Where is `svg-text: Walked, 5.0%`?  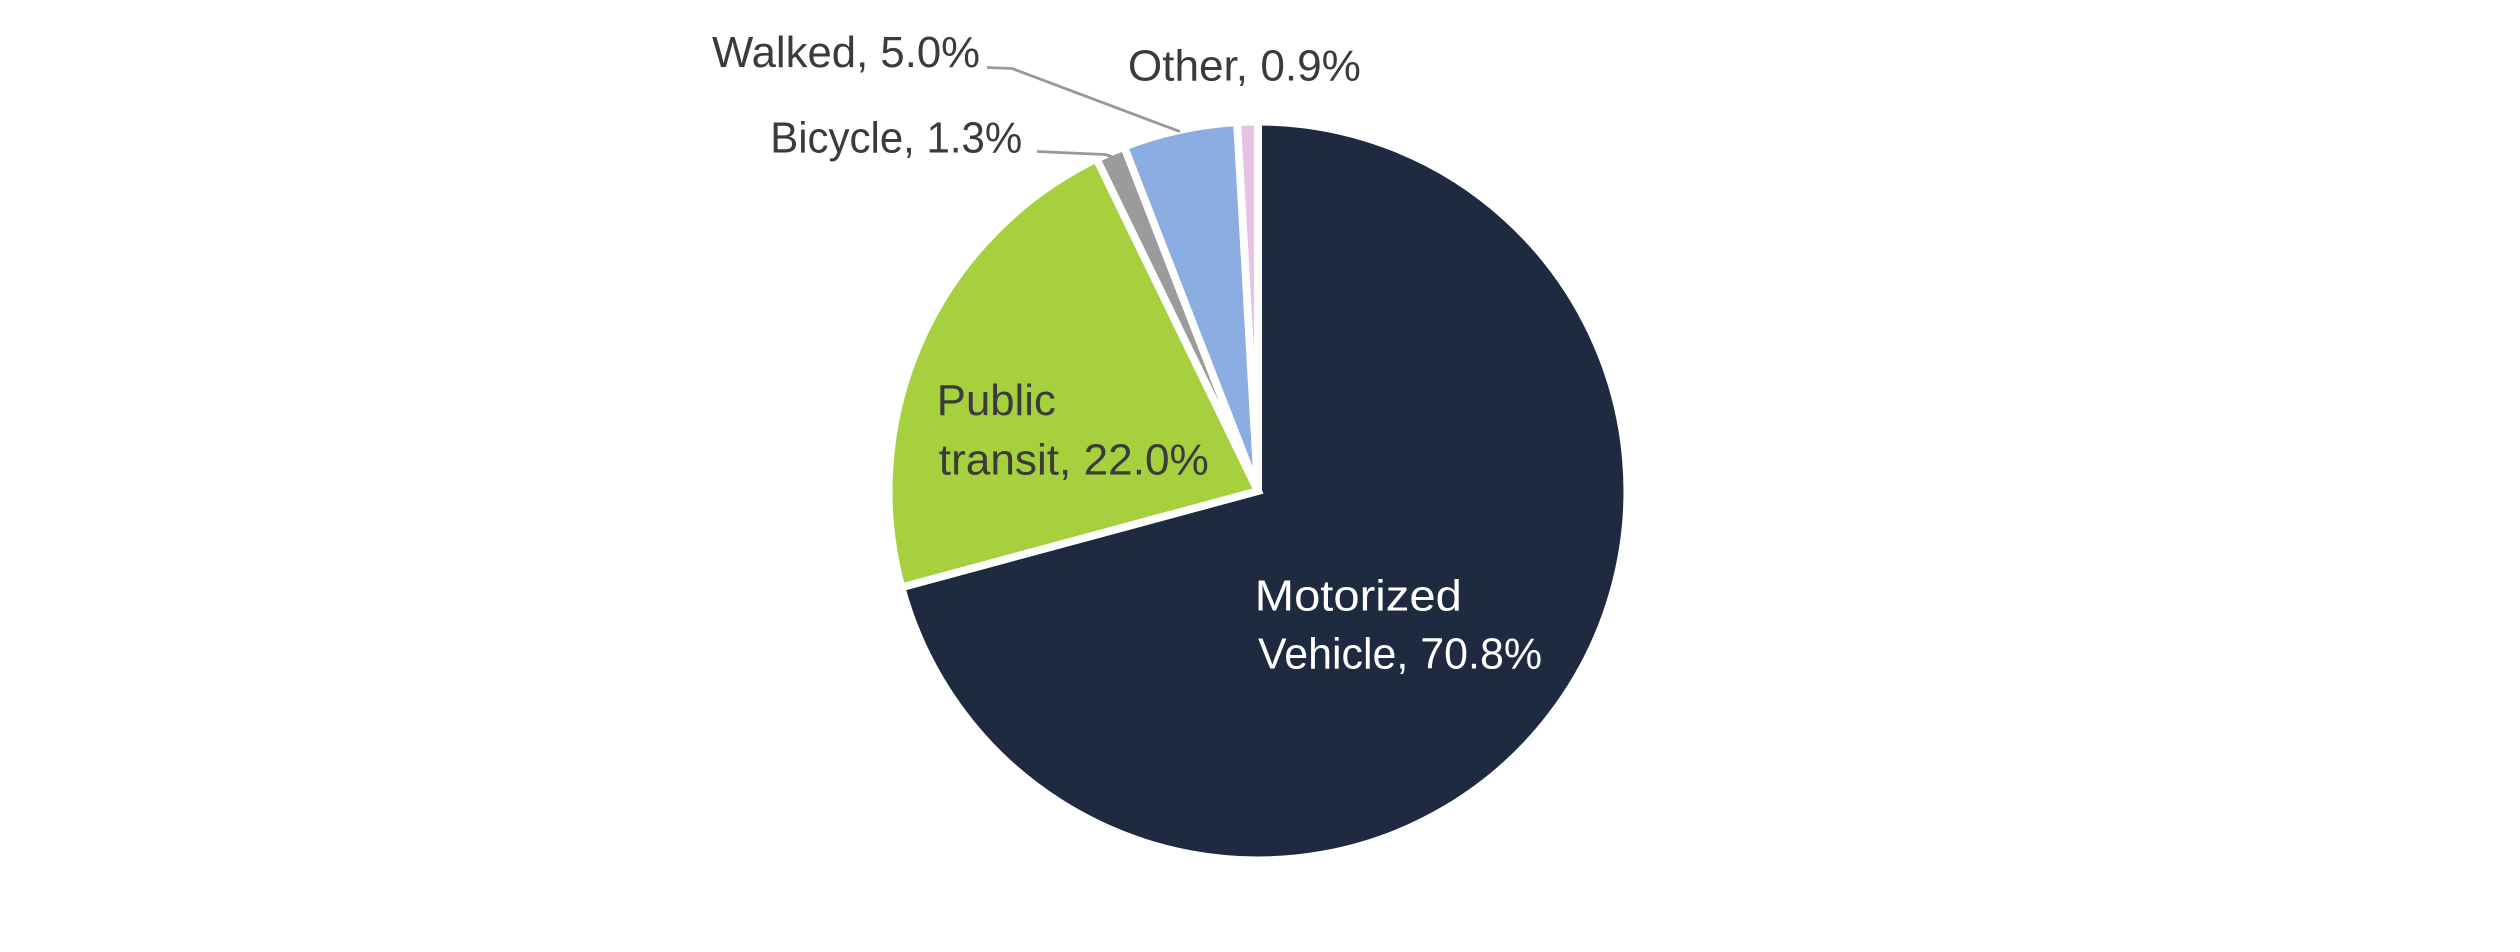 svg-text: Walked, 5.0% is located at coordinates (846, 52).